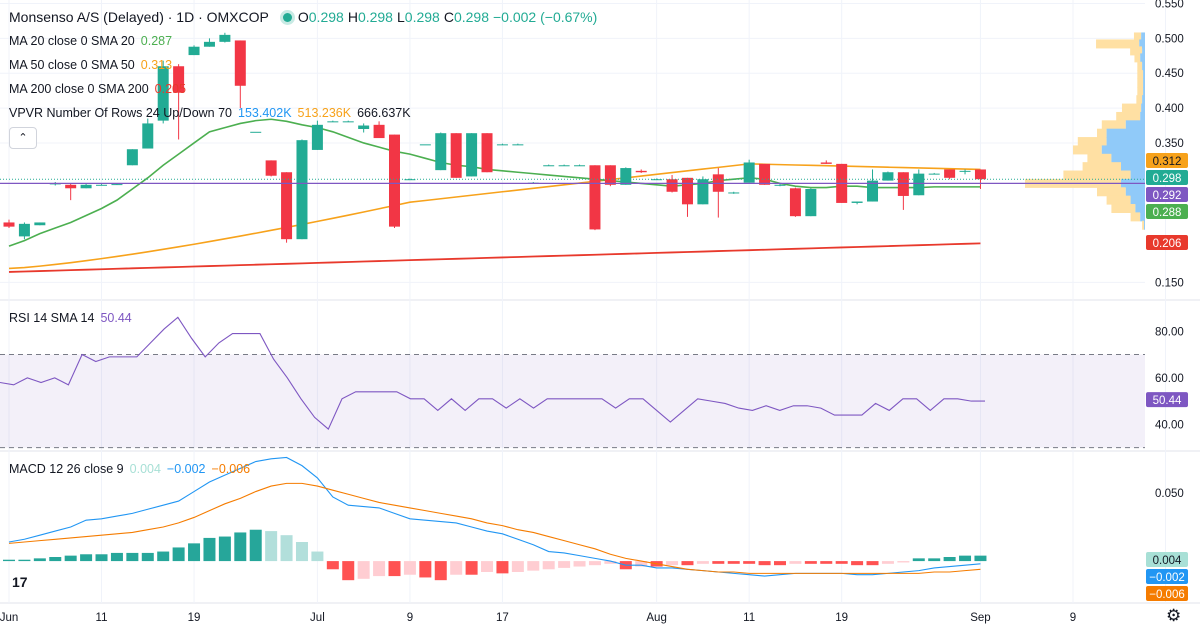 This screenshot has width=1200, height=630. Describe the element at coordinates (1167, 561) in the screenshot. I see `macd-badge-text: 0.004` at that location.